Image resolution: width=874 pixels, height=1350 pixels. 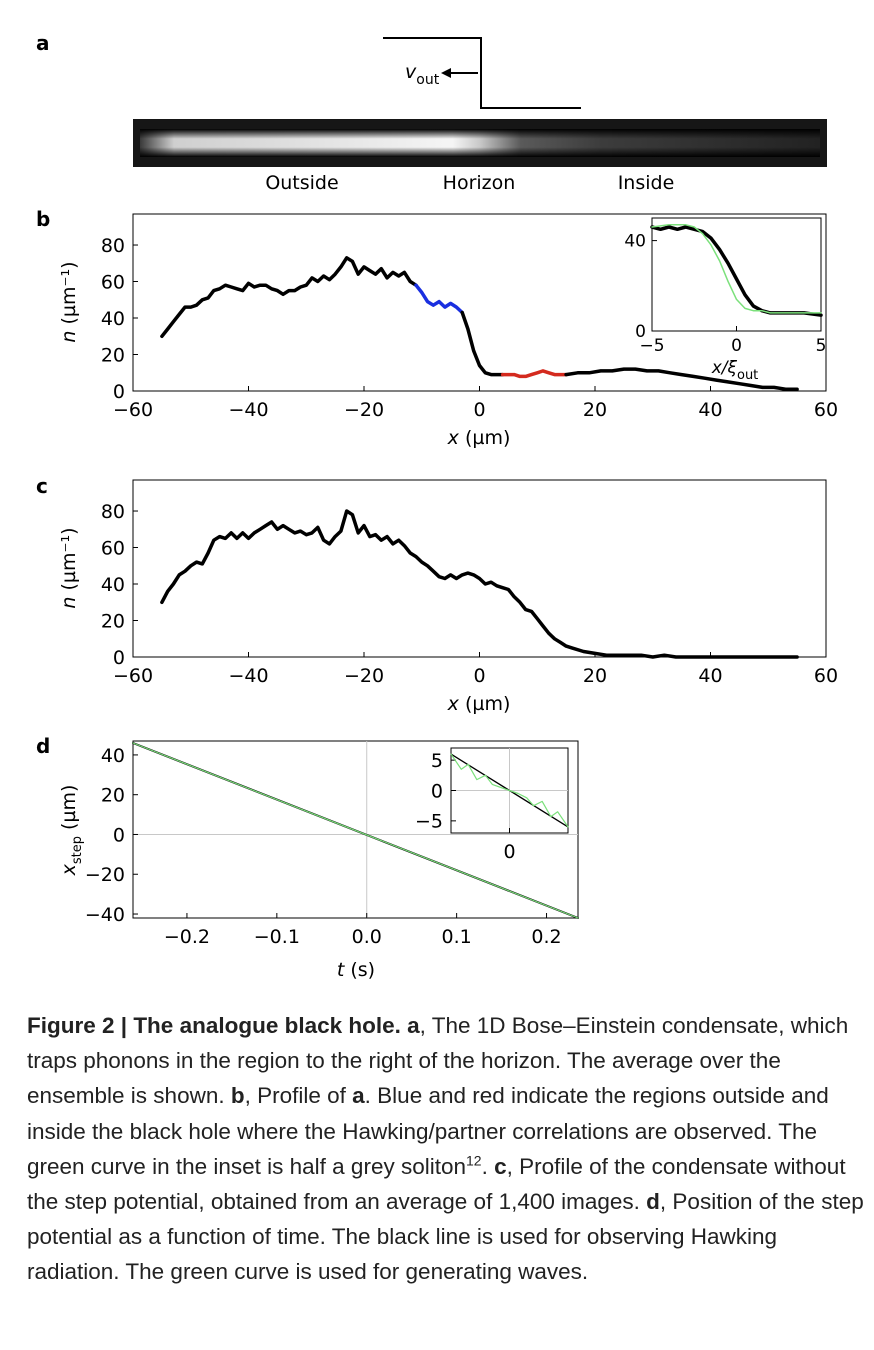 I want to click on inset-d: 0 5 0 −5, so click(x=492, y=805).